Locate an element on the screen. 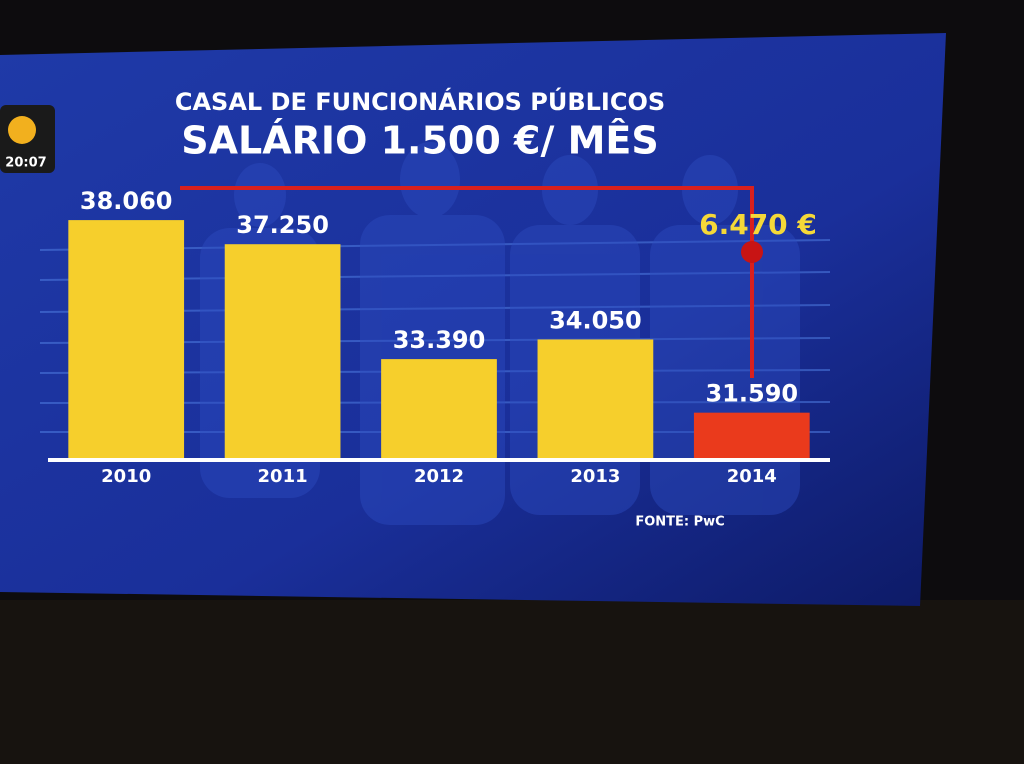 This screenshot has height=764, width=1024. value-label: 37.250 is located at coordinates (282, 225).